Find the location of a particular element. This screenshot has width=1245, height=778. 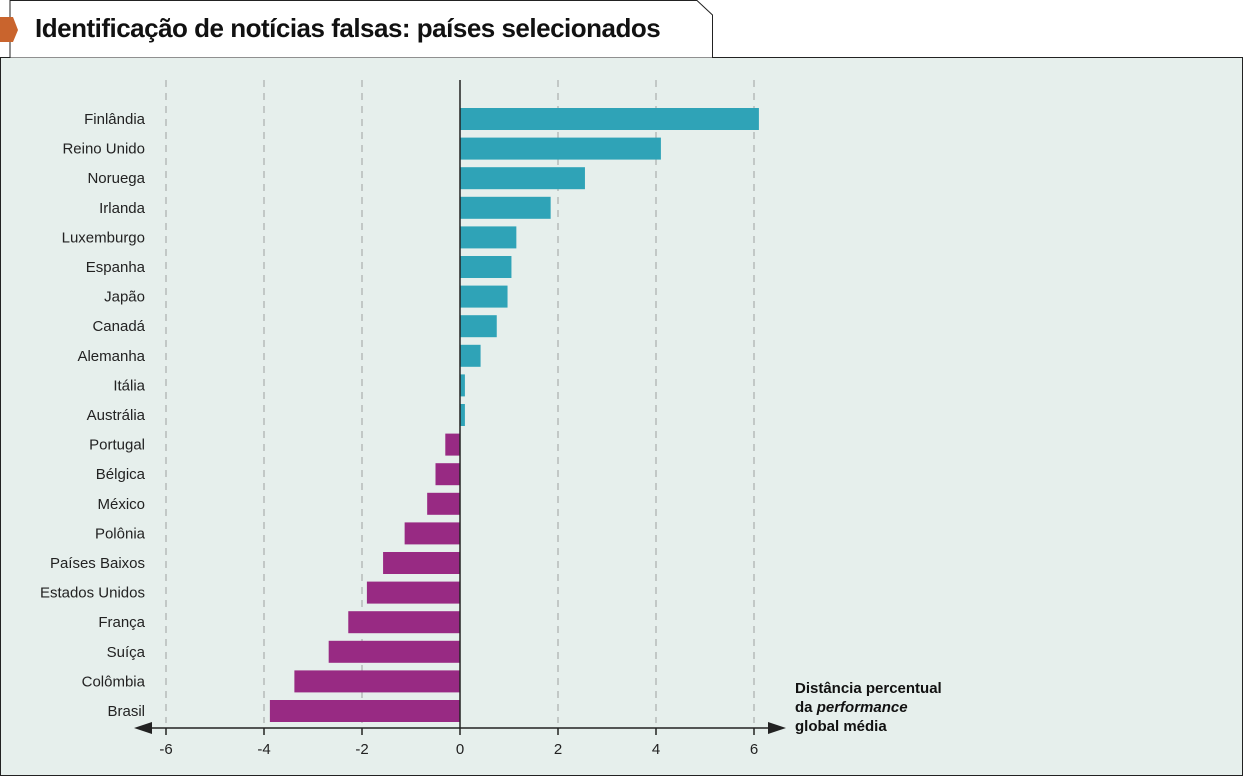

category-label: Finlândia is located at coordinates (115, 119).